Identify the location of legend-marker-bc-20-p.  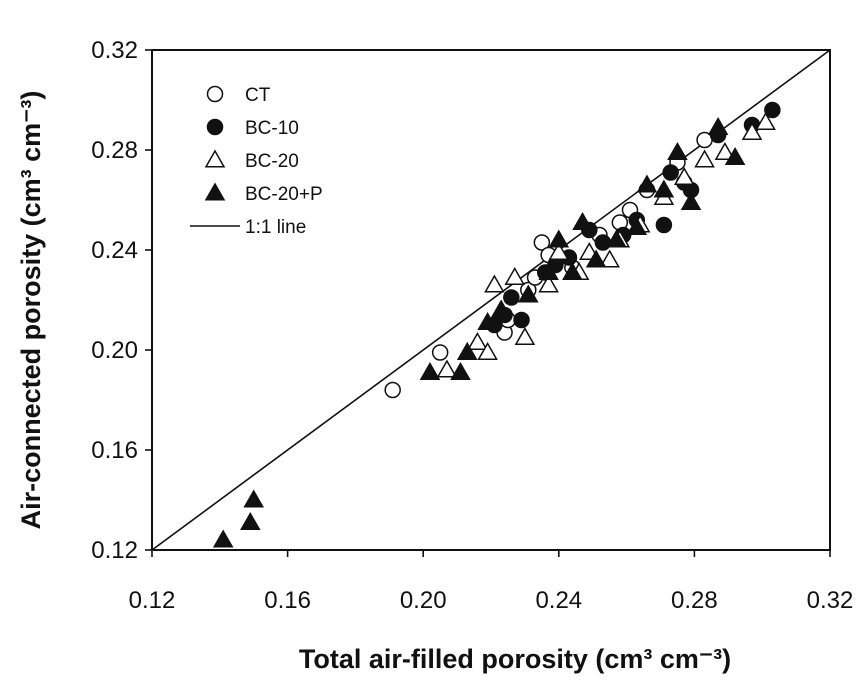
(215, 191).